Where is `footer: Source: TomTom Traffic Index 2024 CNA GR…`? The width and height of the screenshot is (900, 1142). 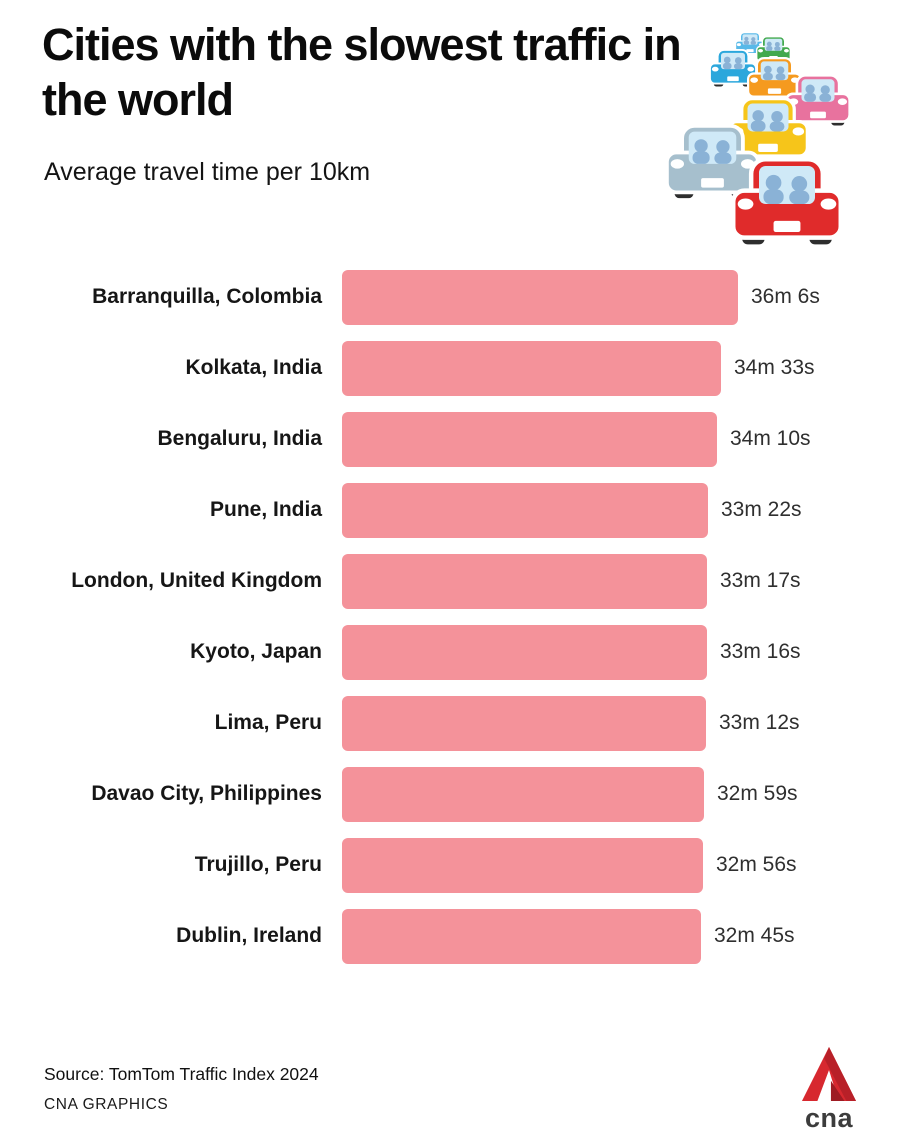 footer: Source: TomTom Traffic Index 2024 CNA GR… is located at coordinates (181, 1089).